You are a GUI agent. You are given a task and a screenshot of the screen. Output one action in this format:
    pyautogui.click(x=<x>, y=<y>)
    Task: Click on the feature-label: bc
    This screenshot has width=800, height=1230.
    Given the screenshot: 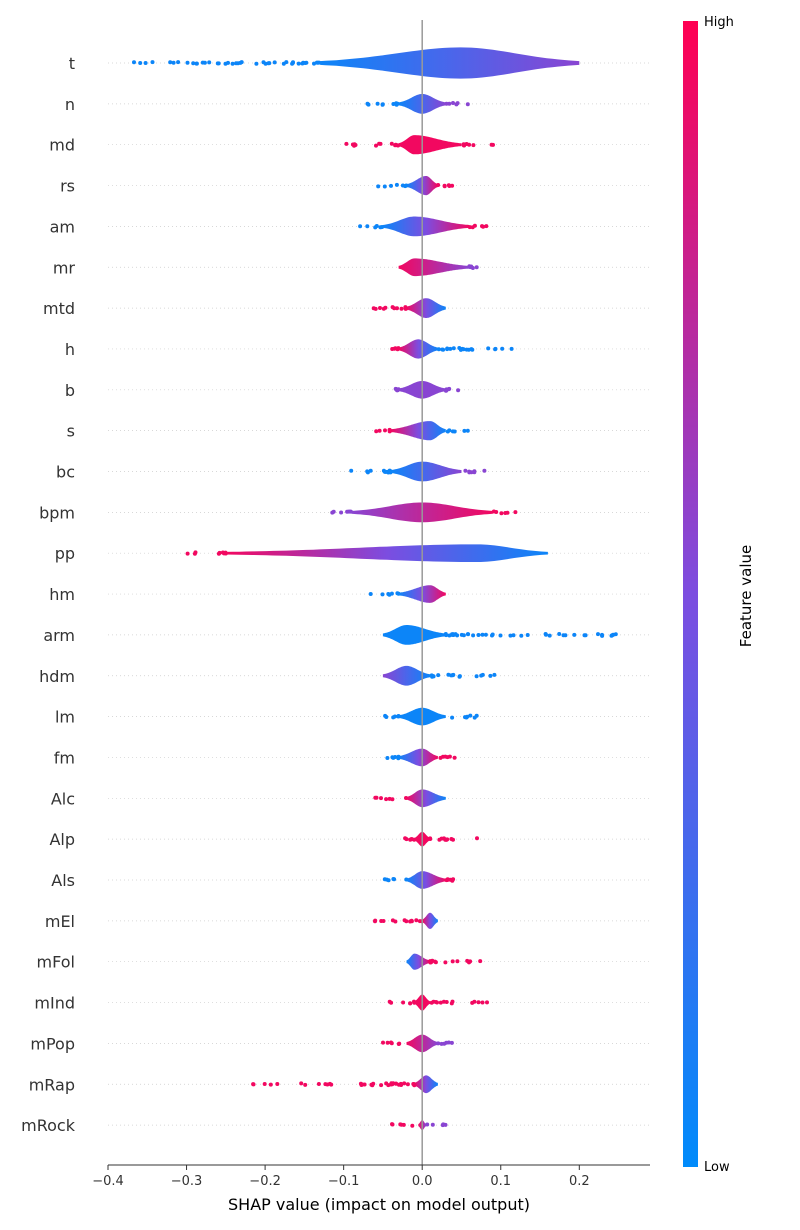 What is the action you would take?
    pyautogui.click(x=65, y=472)
    